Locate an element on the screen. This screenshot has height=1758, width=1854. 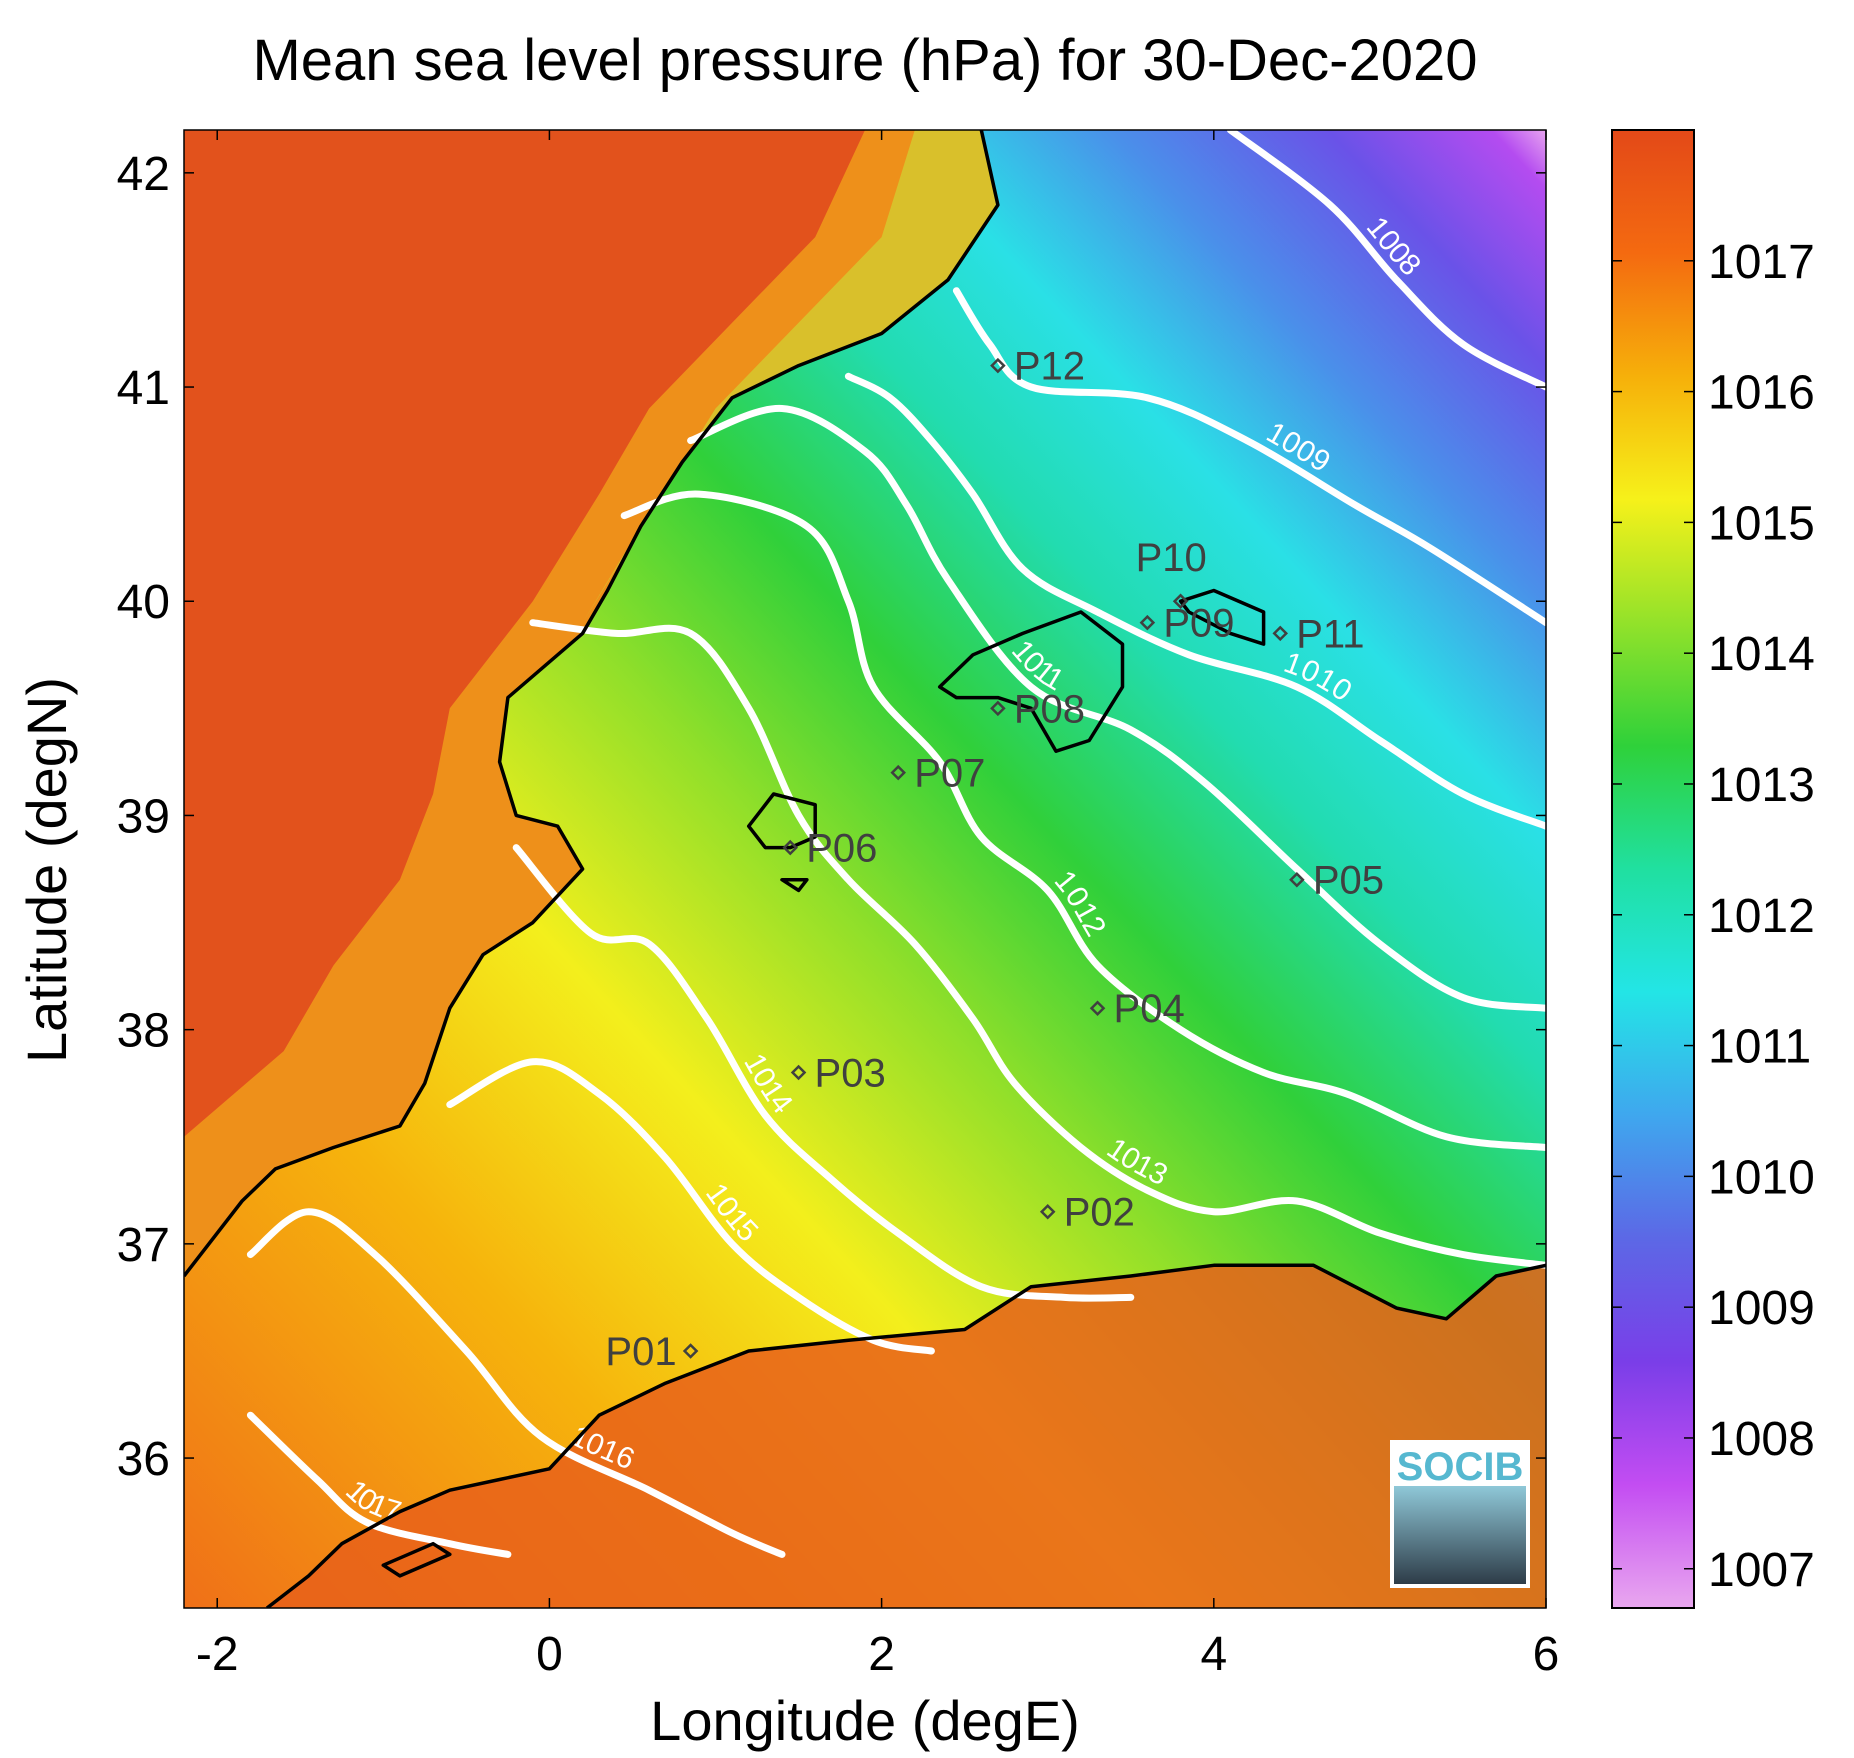
station-label-p04: P04 is located at coordinates (1149, 1009).